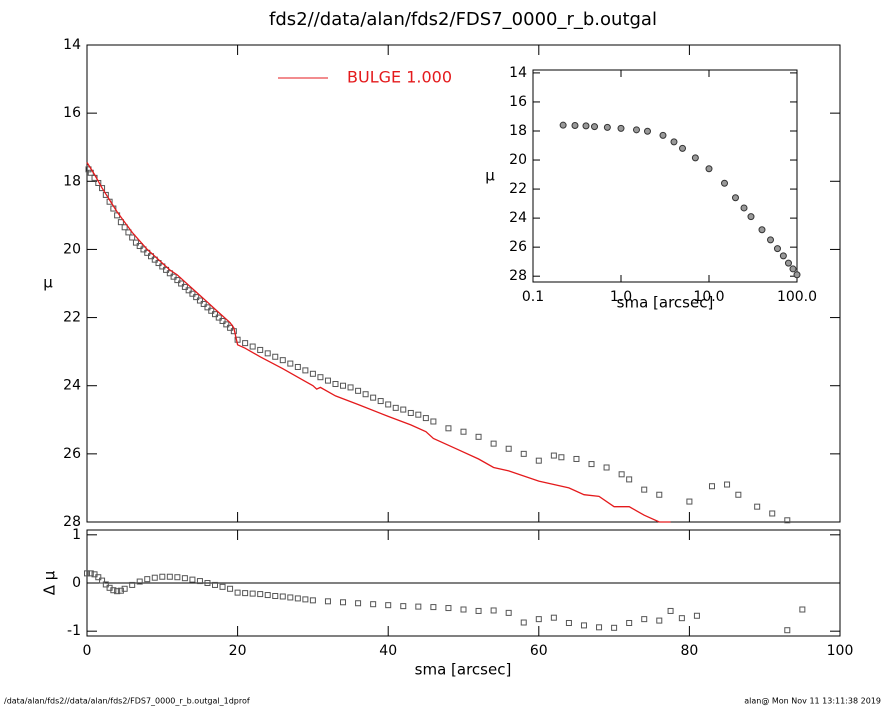  Describe the element at coordinates (840, 651) in the screenshot. I see `x-tick-label: 100` at that location.